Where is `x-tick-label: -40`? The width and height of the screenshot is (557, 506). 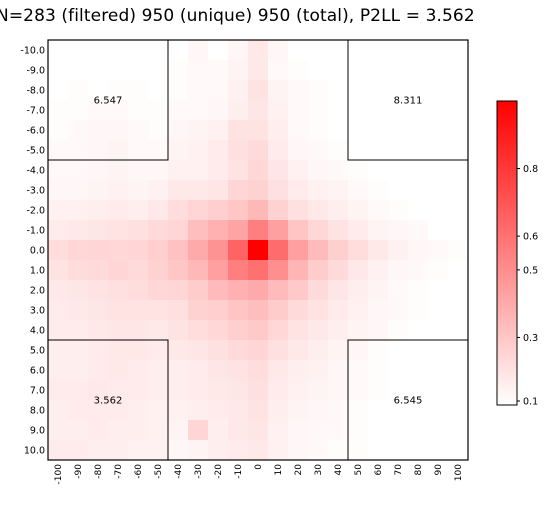 x-tick-label: -40 is located at coordinates (179, 471).